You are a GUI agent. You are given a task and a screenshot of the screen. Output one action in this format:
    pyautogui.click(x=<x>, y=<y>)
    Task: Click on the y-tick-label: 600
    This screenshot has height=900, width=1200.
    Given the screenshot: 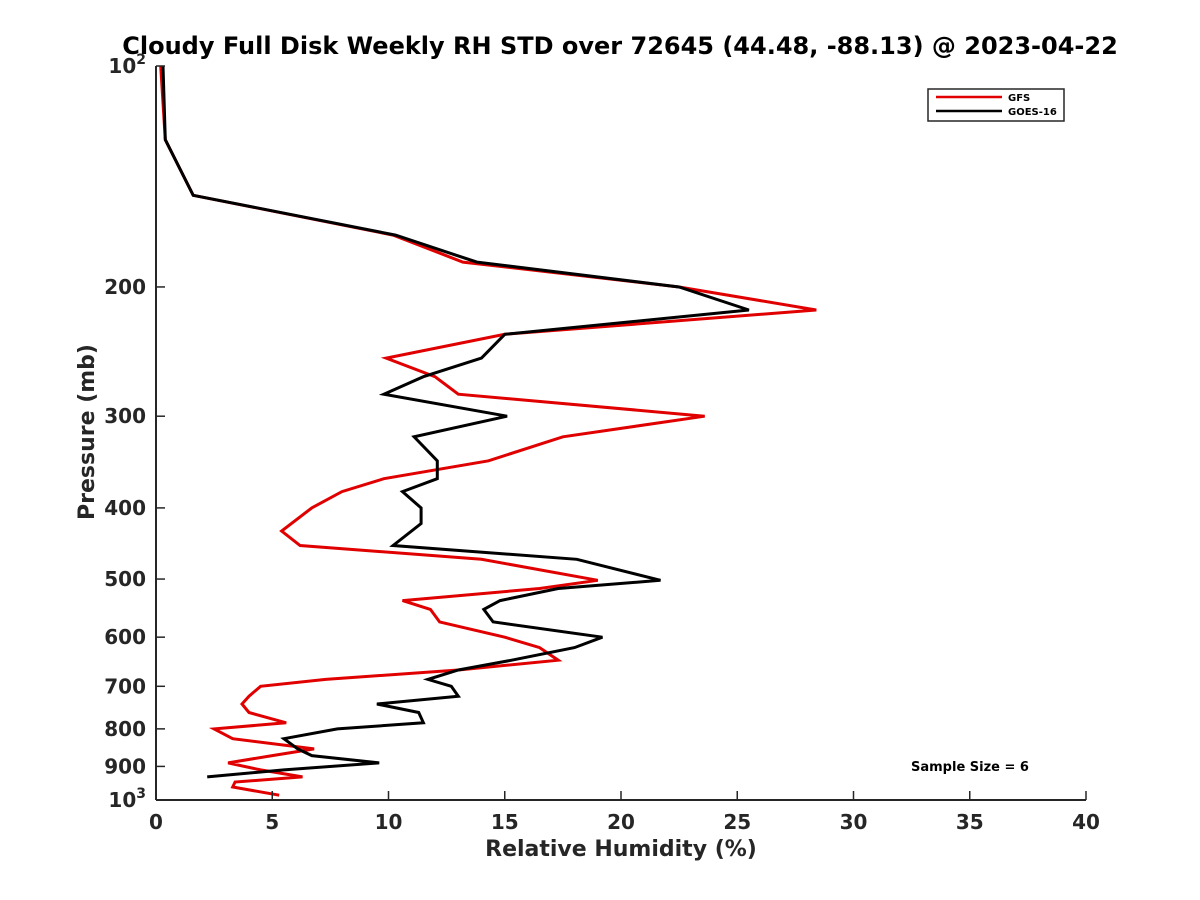 What is the action you would take?
    pyautogui.click(x=125, y=637)
    